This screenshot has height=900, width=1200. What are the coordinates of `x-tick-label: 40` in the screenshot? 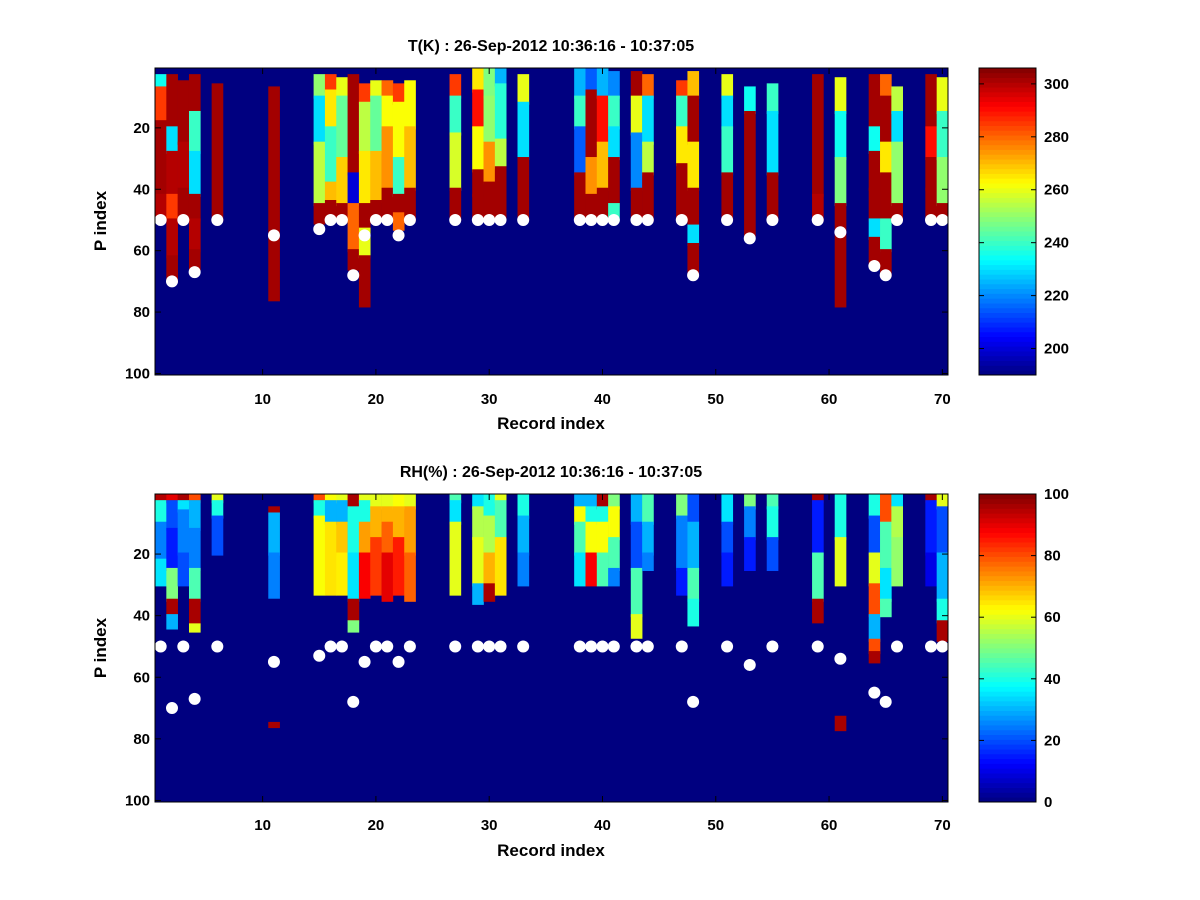 It's located at (602, 399).